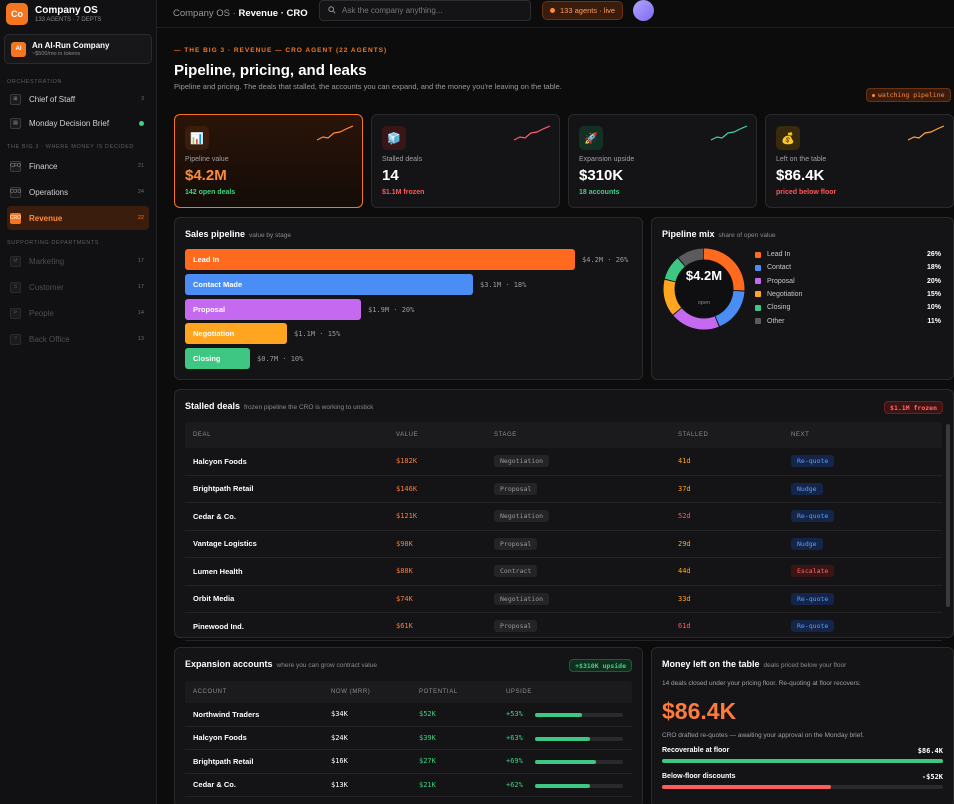 The width and height of the screenshot is (954, 804). Describe the element at coordinates (696, 750) in the screenshot. I see `leak-row-label: Recoverable at floor` at that location.